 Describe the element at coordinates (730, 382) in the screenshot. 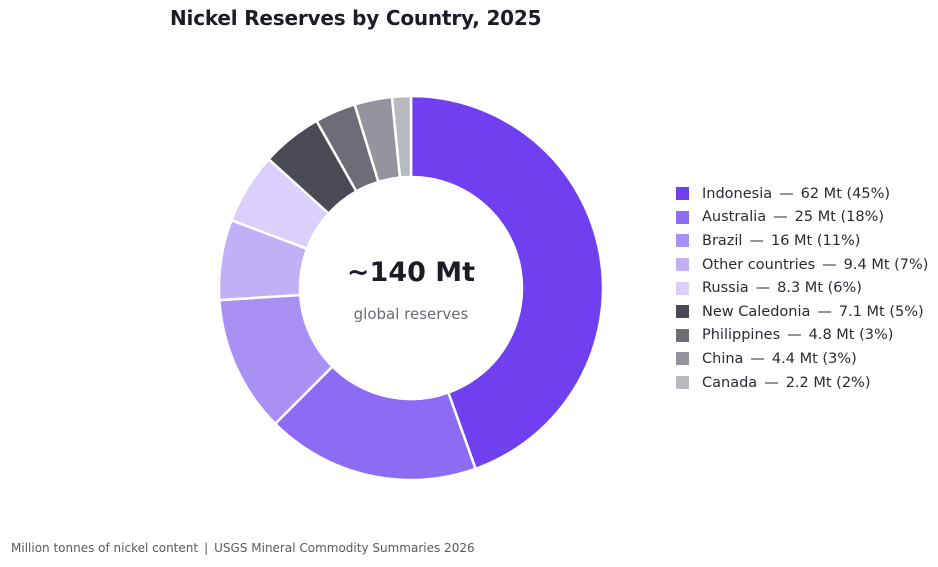

I see `legend-label: Canada` at that location.